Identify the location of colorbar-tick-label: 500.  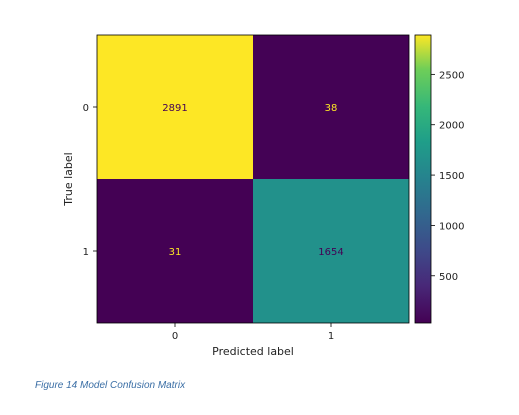
(448, 277).